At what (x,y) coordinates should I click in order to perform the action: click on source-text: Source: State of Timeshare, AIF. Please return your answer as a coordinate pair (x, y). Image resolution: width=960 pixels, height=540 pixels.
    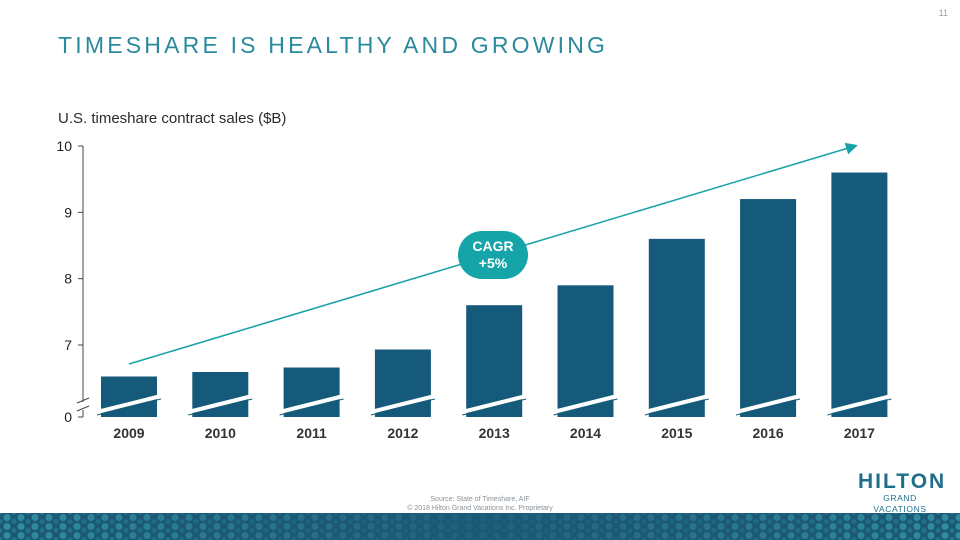
    Looking at the image, I should click on (480, 499).